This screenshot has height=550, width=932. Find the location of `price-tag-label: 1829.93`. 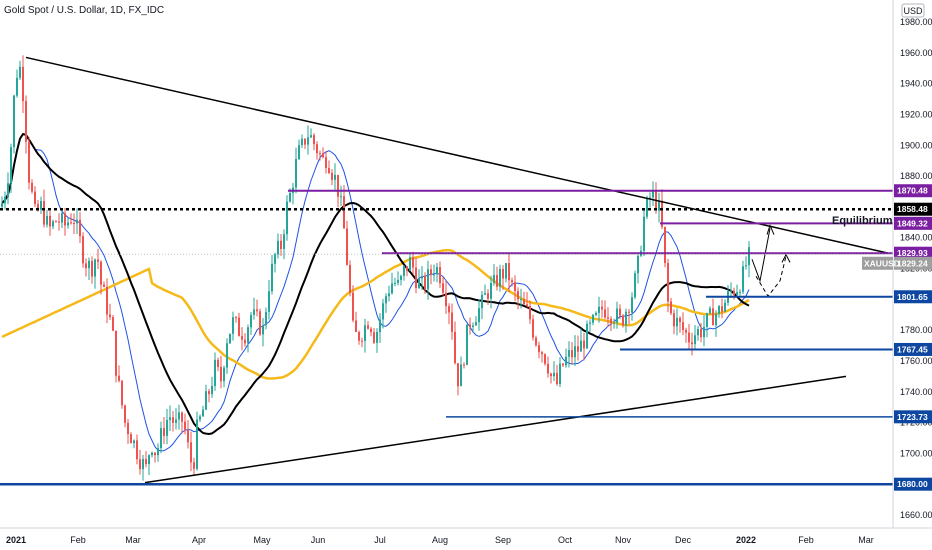

price-tag-label: 1829.93 is located at coordinates (912, 253).